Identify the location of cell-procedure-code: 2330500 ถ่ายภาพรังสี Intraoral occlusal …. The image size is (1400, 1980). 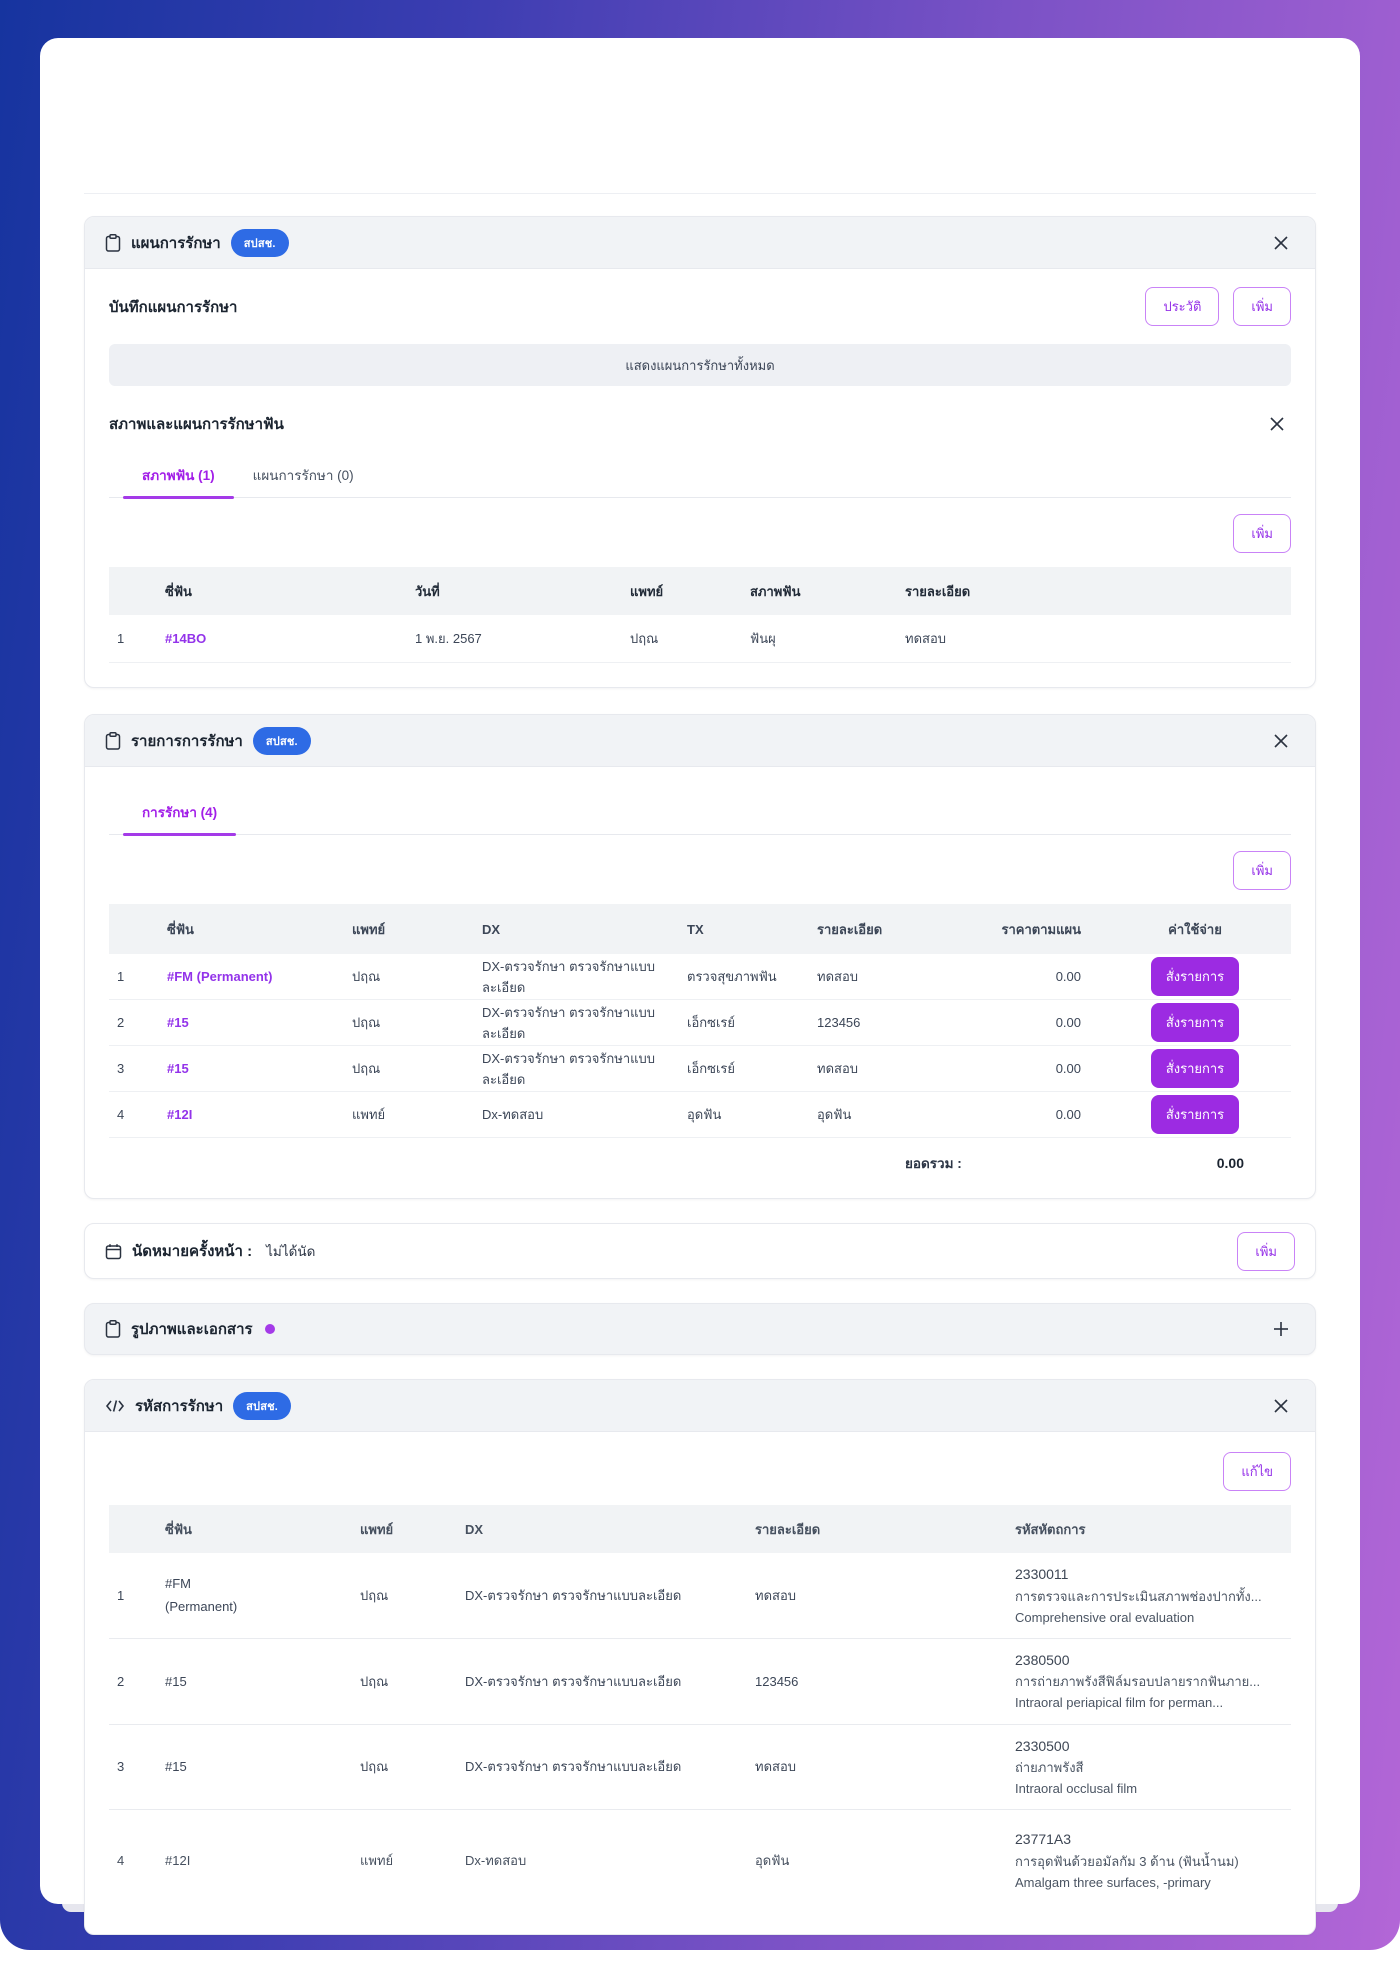
(1076, 1767).